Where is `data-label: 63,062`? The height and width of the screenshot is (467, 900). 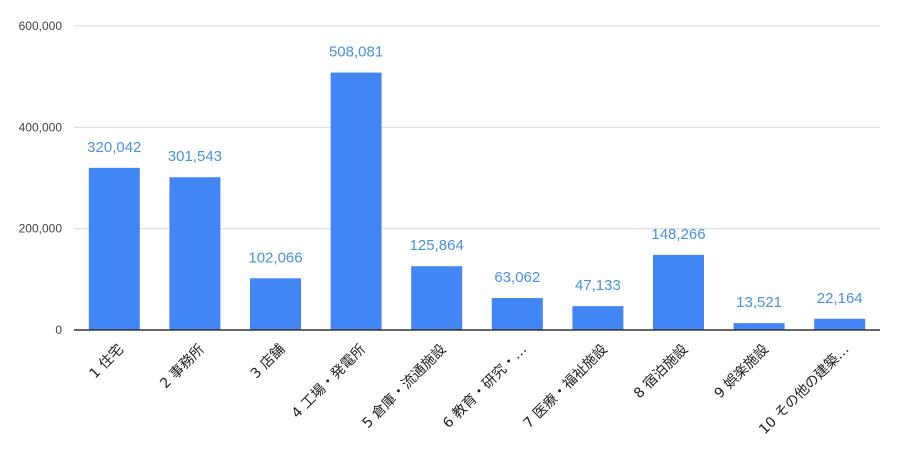 data-label: 63,062 is located at coordinates (517, 277).